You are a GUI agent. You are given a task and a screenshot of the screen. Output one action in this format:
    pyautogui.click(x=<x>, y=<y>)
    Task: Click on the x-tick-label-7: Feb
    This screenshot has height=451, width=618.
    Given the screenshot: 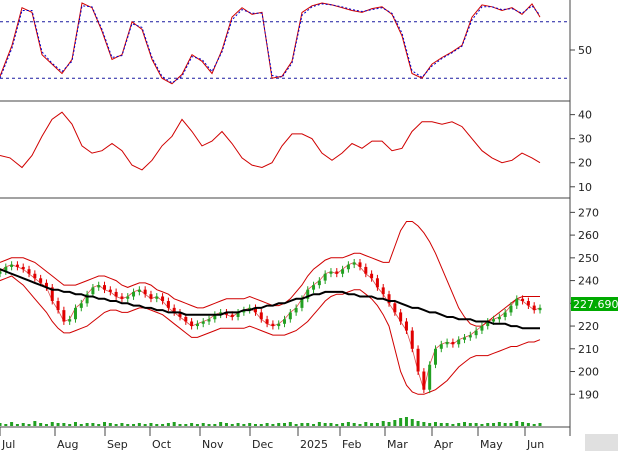 What is the action you would take?
    pyautogui.click(x=351, y=444)
    